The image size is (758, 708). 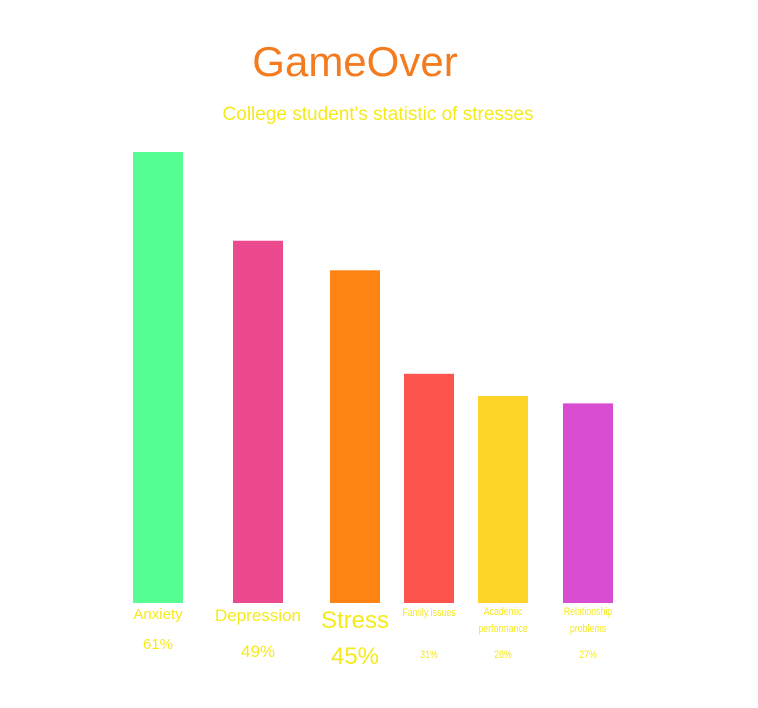 I want to click on category-label: performance, so click(x=503, y=629).